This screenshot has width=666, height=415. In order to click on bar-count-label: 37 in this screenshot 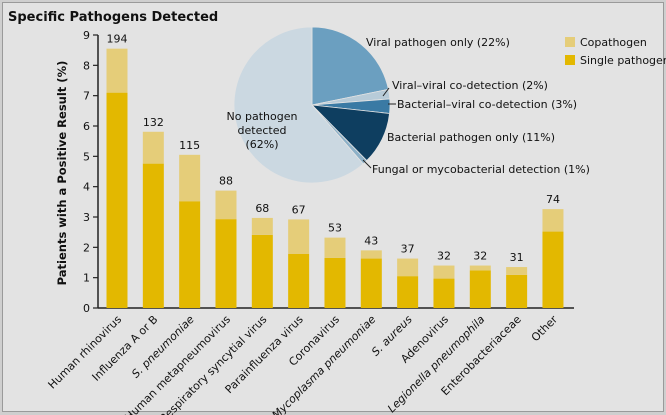, I will do `click(408, 249)`.